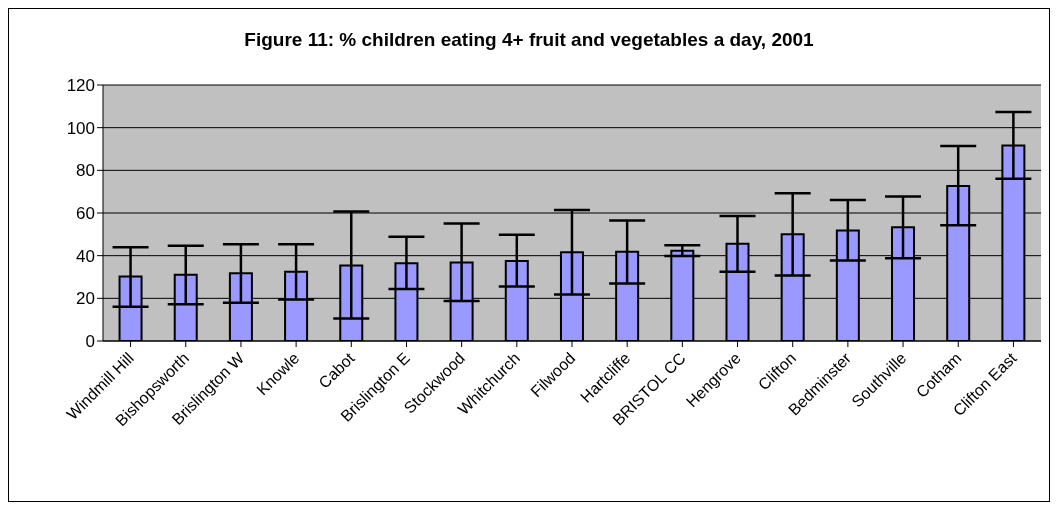  I want to click on y-tick-label: 100, so click(80, 128).